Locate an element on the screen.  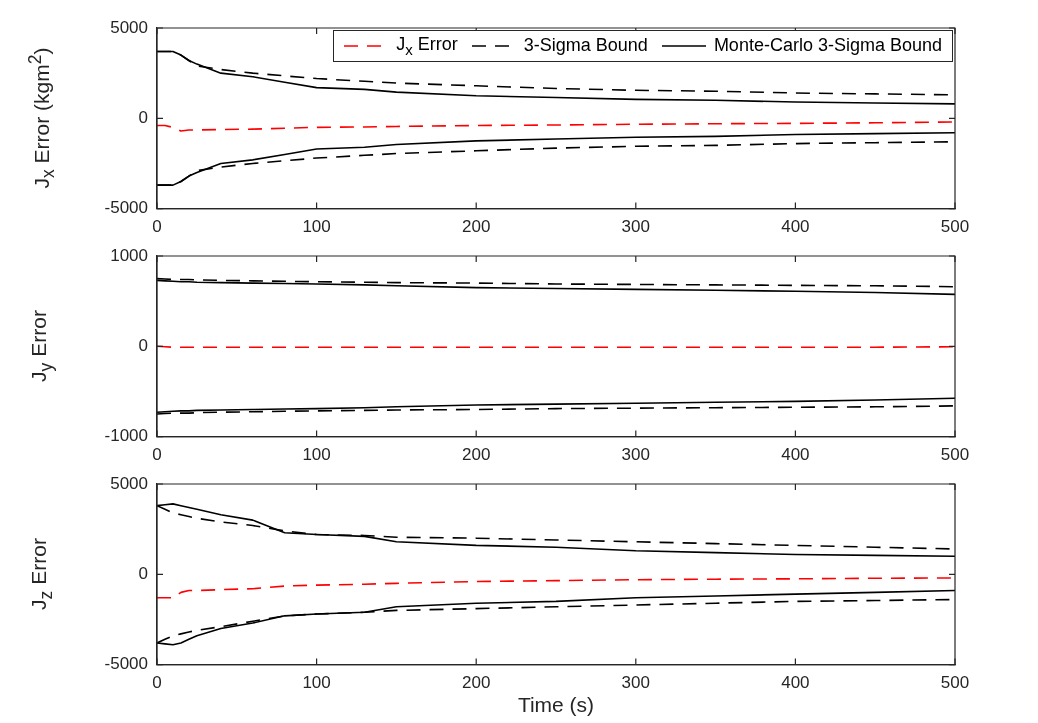
legend-label: J$_{x}$ Error is located at coordinates (427, 46).